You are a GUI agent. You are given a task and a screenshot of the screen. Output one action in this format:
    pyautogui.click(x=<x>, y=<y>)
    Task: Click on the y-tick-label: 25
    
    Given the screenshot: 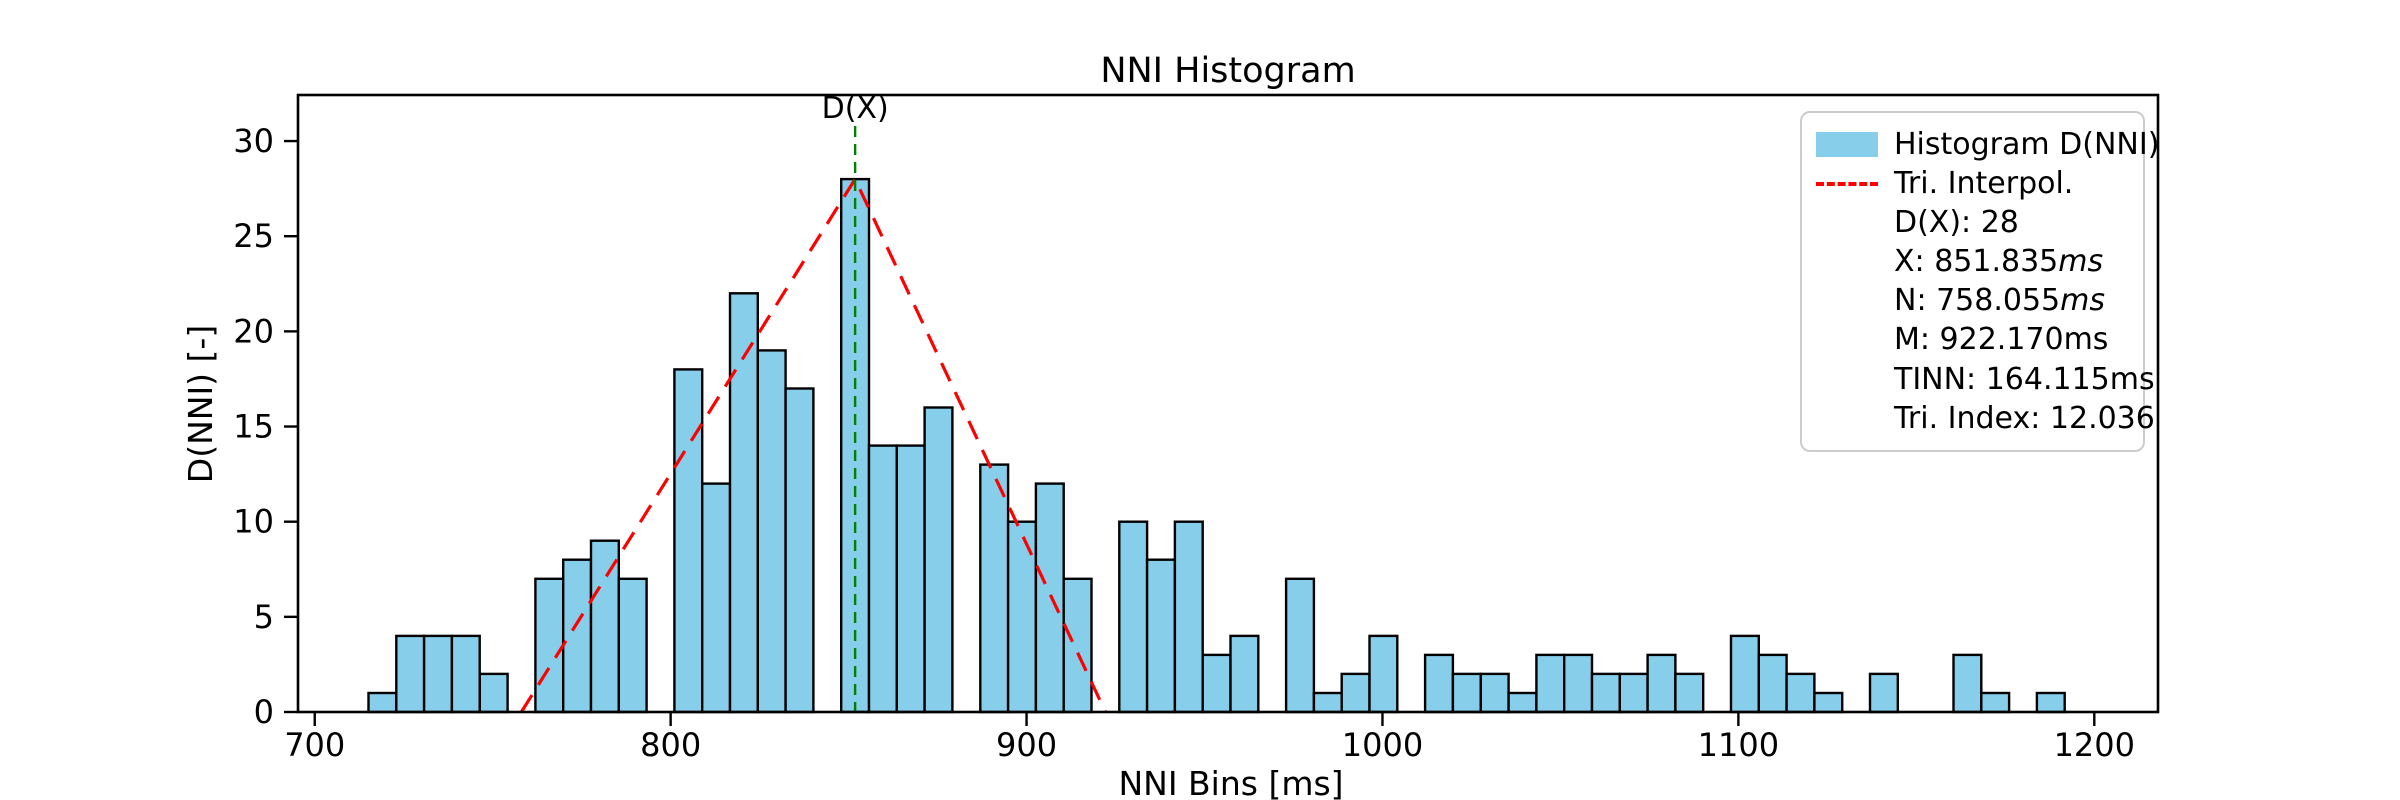 What is the action you would take?
    pyautogui.click(x=253, y=236)
    